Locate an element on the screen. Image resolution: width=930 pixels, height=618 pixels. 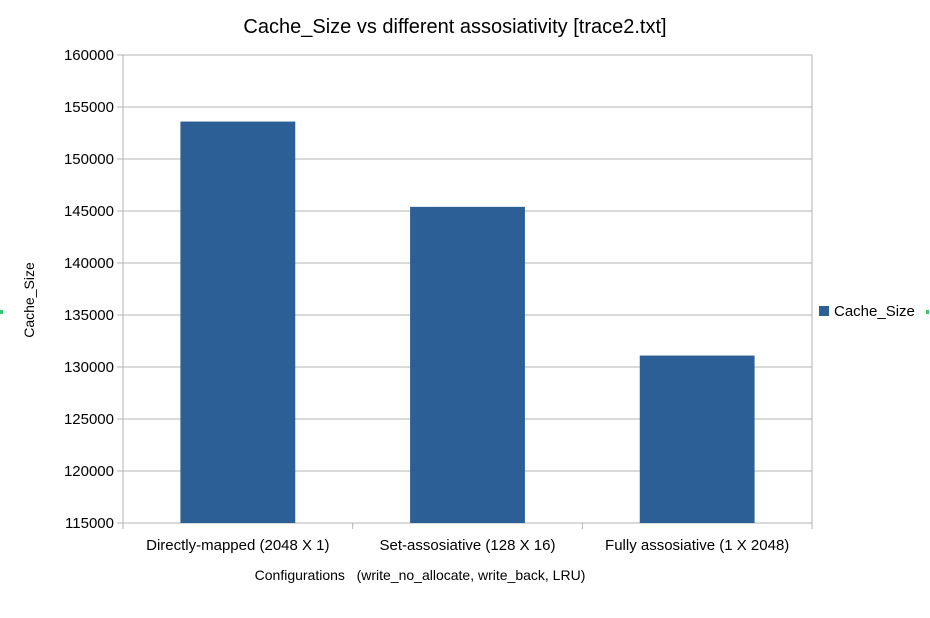
y-tick-label: 115000 is located at coordinates (89, 523).